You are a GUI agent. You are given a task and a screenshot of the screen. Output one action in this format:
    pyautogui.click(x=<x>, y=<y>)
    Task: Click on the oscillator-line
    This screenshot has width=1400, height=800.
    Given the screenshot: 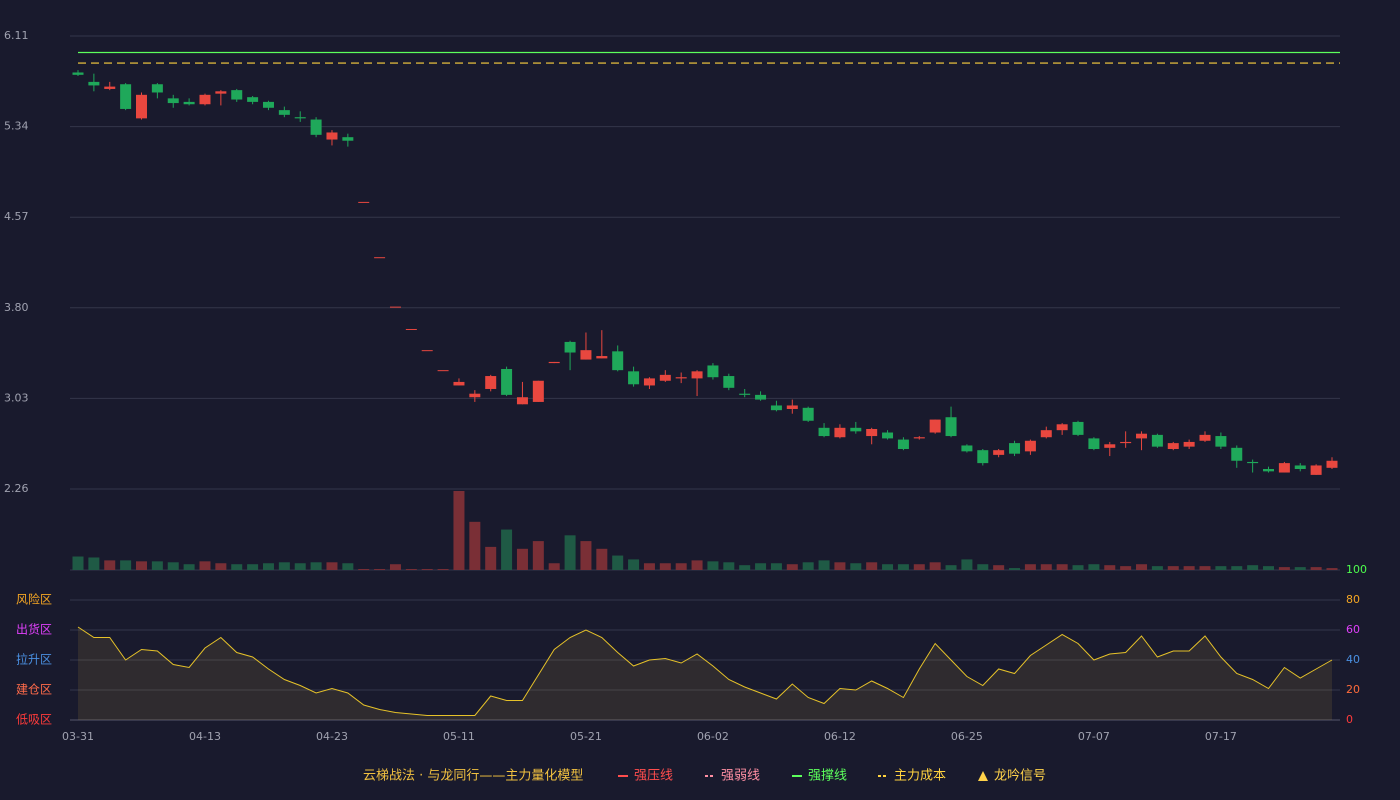 What is the action you would take?
    pyautogui.click(x=705, y=671)
    